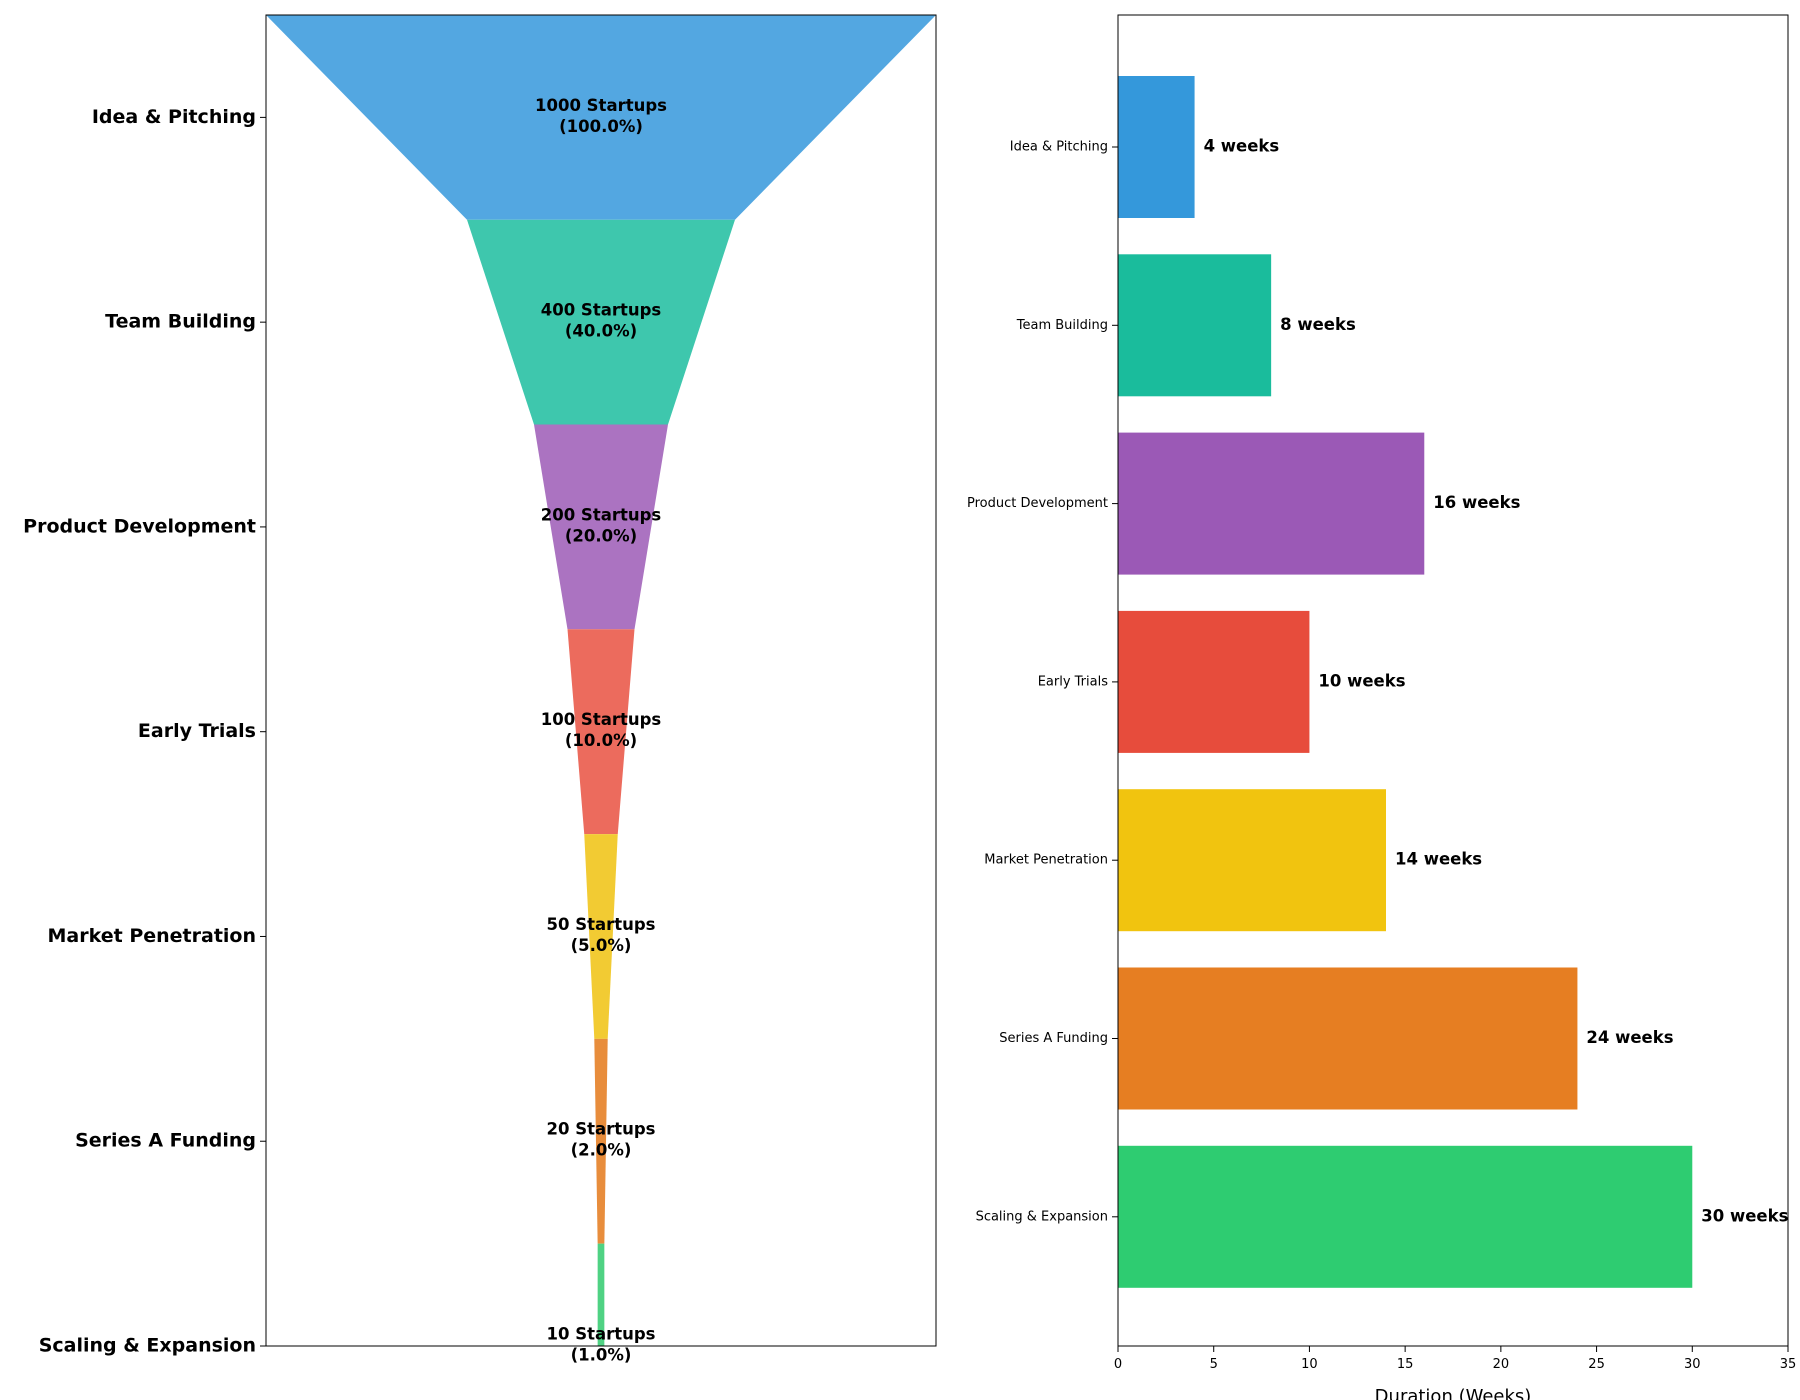  I want to click on bar-category-label: Idea & Pitching, so click(1059, 147).